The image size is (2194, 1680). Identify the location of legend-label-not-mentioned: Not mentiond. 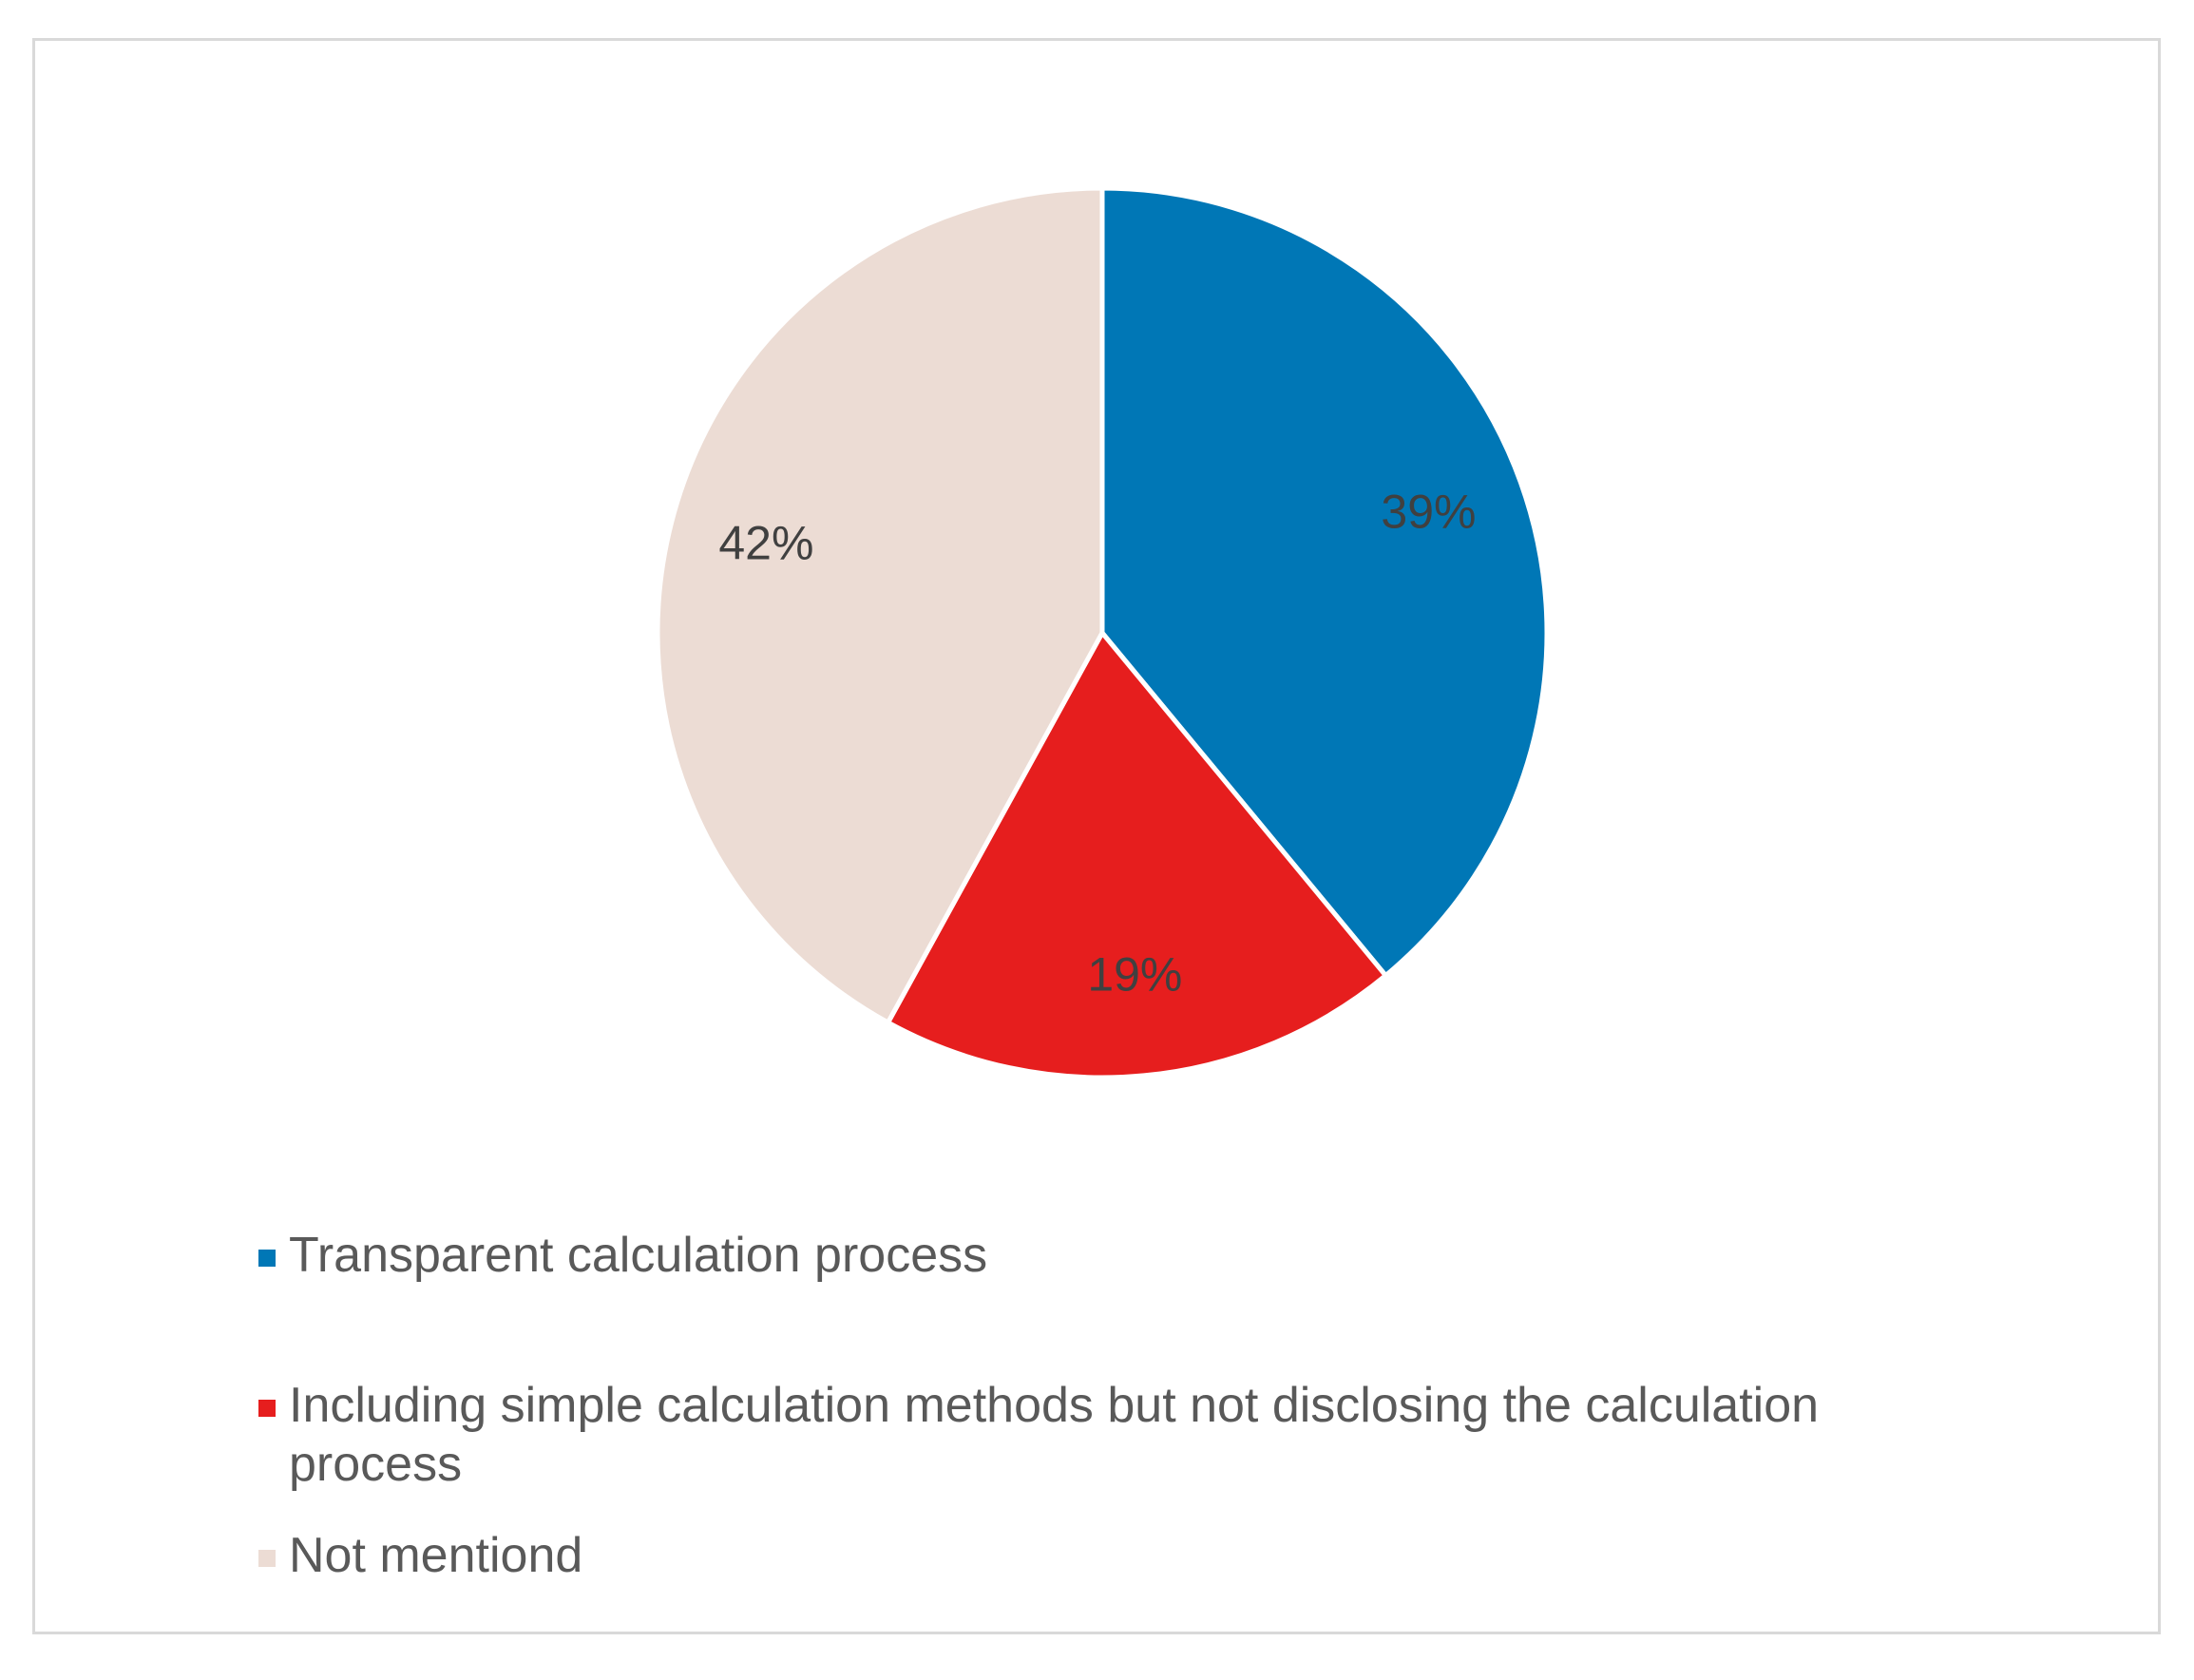
(436, 1555).